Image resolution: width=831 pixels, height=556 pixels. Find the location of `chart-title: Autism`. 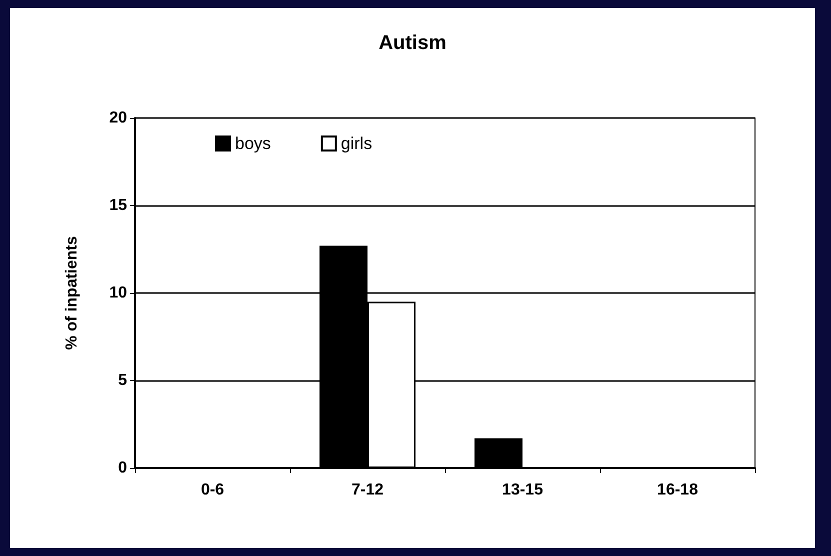

chart-title: Autism is located at coordinates (412, 43).